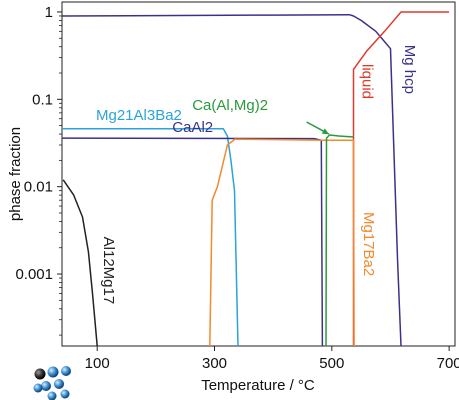 This screenshot has width=459, height=400. I want to click on y-tick-label: 0.001, so click(34, 274).